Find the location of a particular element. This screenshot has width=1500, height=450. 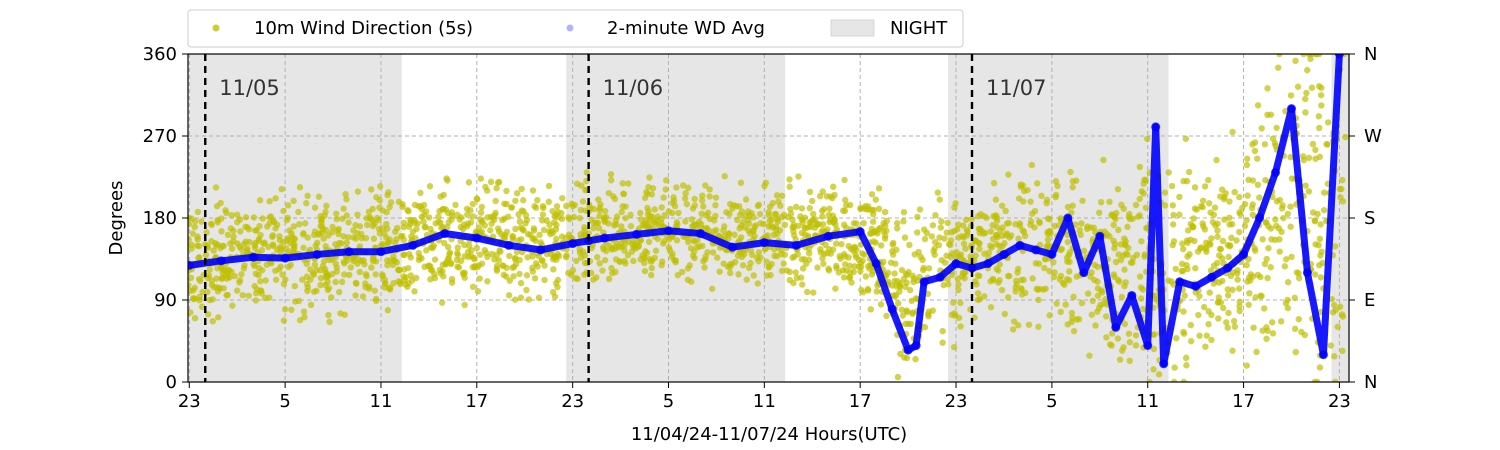

x-tick-label: 5 is located at coordinates (1051, 401).